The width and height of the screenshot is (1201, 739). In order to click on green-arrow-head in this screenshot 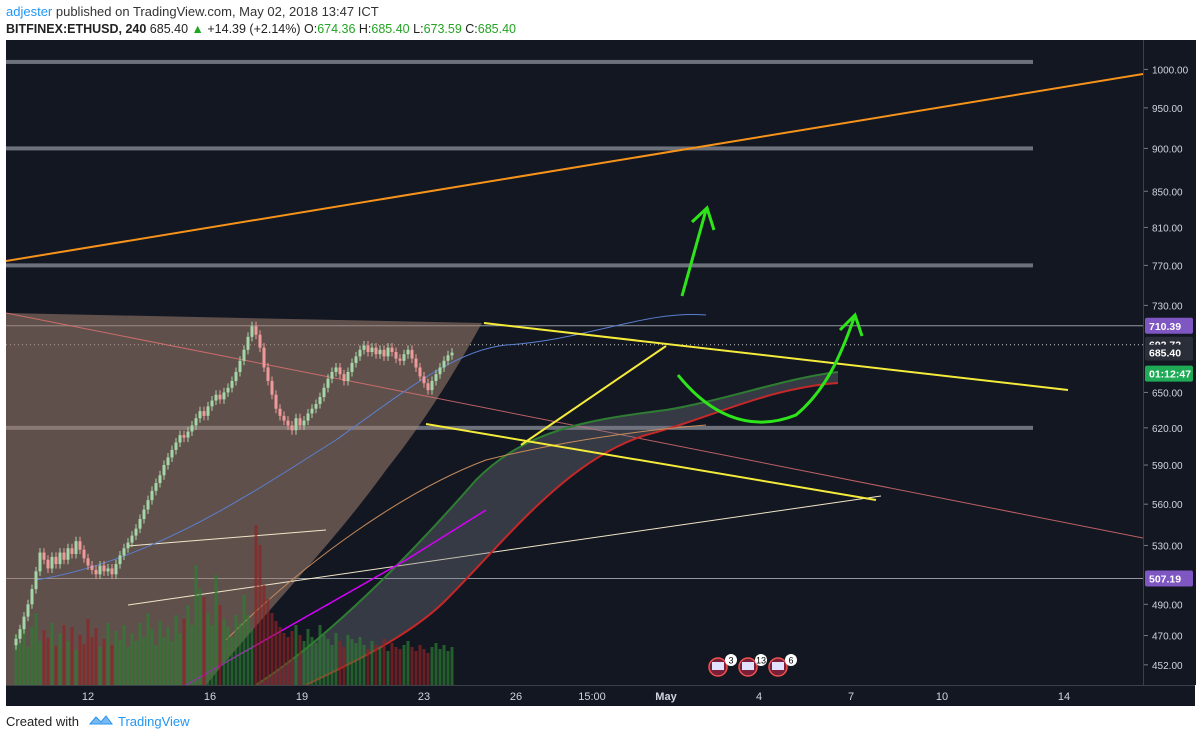, I will do `click(703, 218)`.